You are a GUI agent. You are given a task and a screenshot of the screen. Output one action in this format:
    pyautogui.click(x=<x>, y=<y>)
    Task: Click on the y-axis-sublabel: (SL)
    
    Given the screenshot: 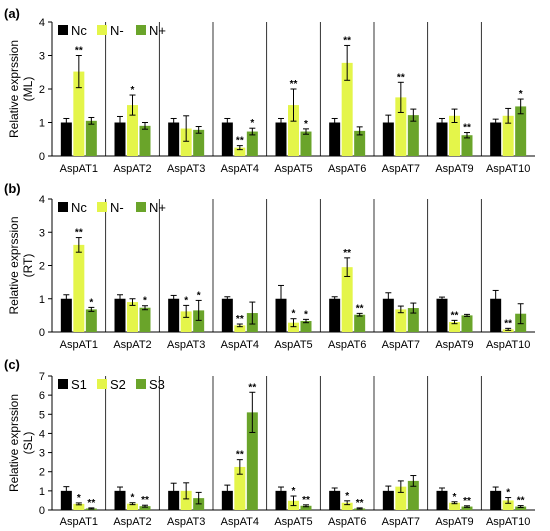 What is the action you would take?
    pyautogui.click(x=28, y=443)
    